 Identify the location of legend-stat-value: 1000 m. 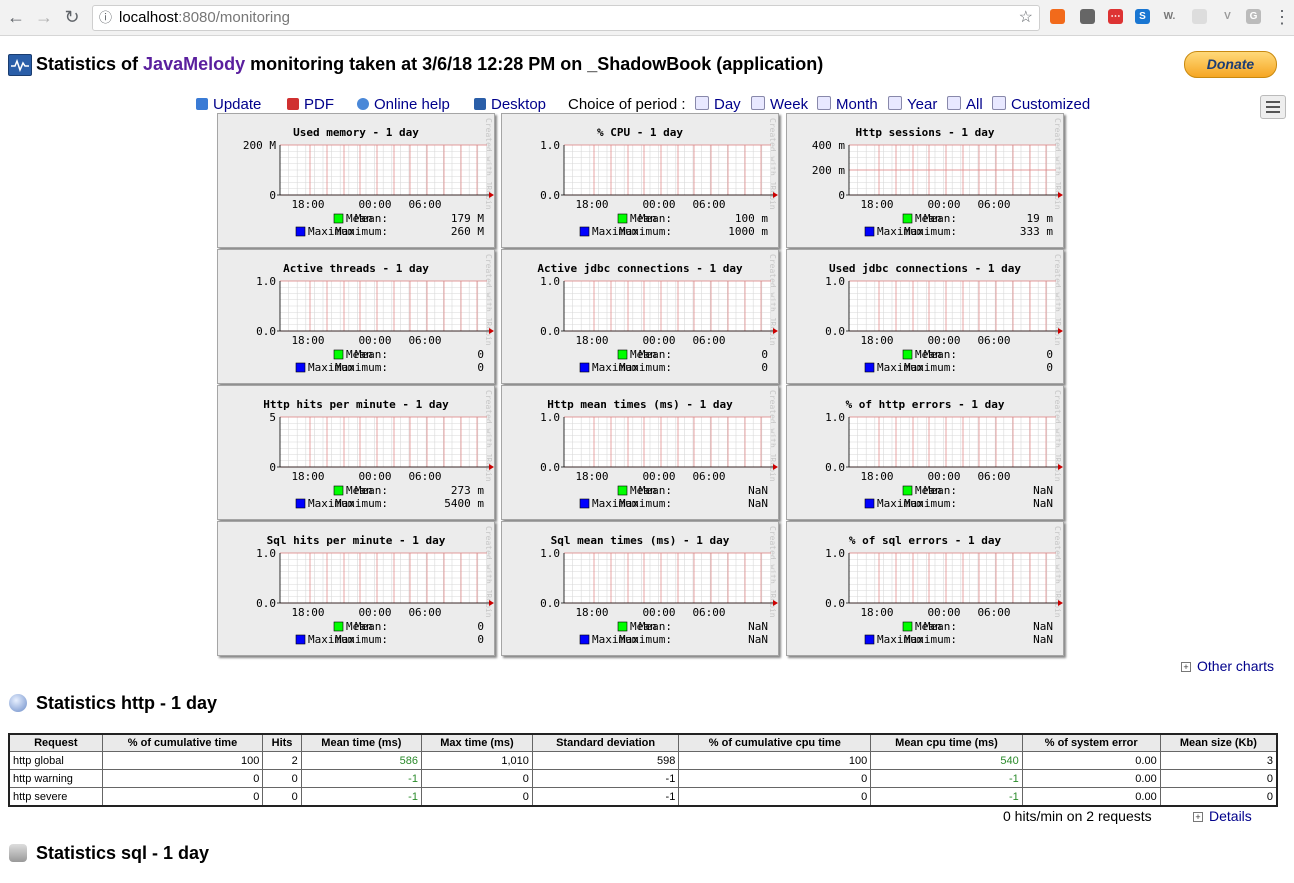
(748, 231).